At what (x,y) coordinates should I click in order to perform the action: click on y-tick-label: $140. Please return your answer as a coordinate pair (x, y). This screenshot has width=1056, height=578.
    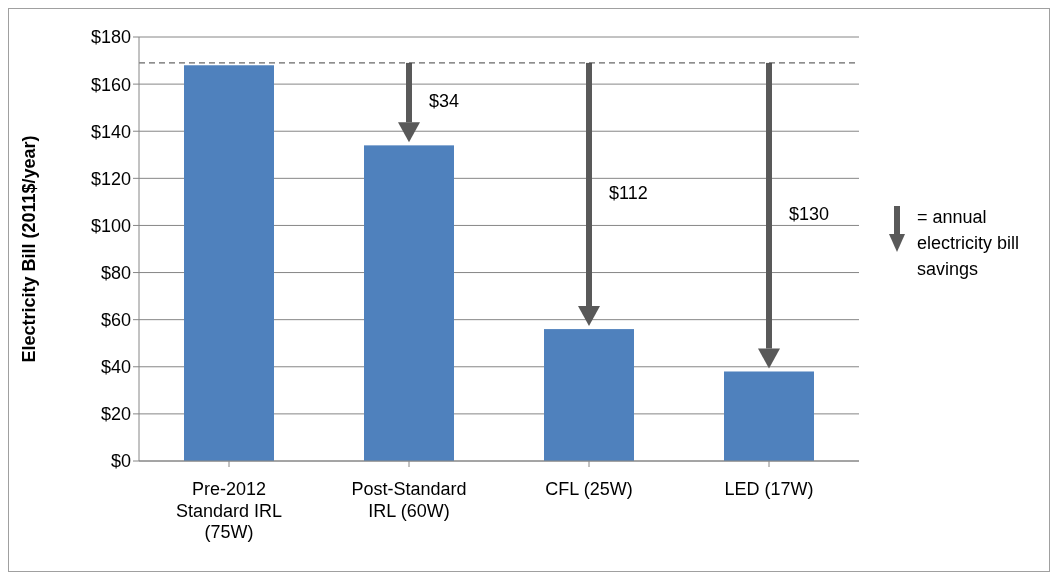
    Looking at the image, I should click on (110, 131).